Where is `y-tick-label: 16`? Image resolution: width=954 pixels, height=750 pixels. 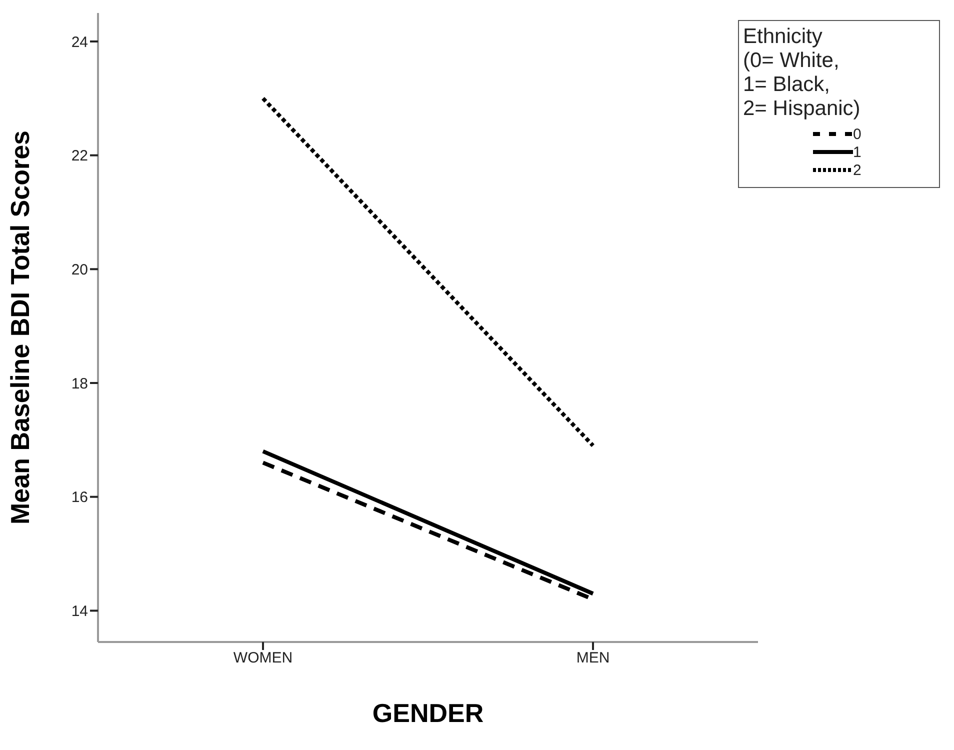
y-tick-label: 16 is located at coordinates (79, 497).